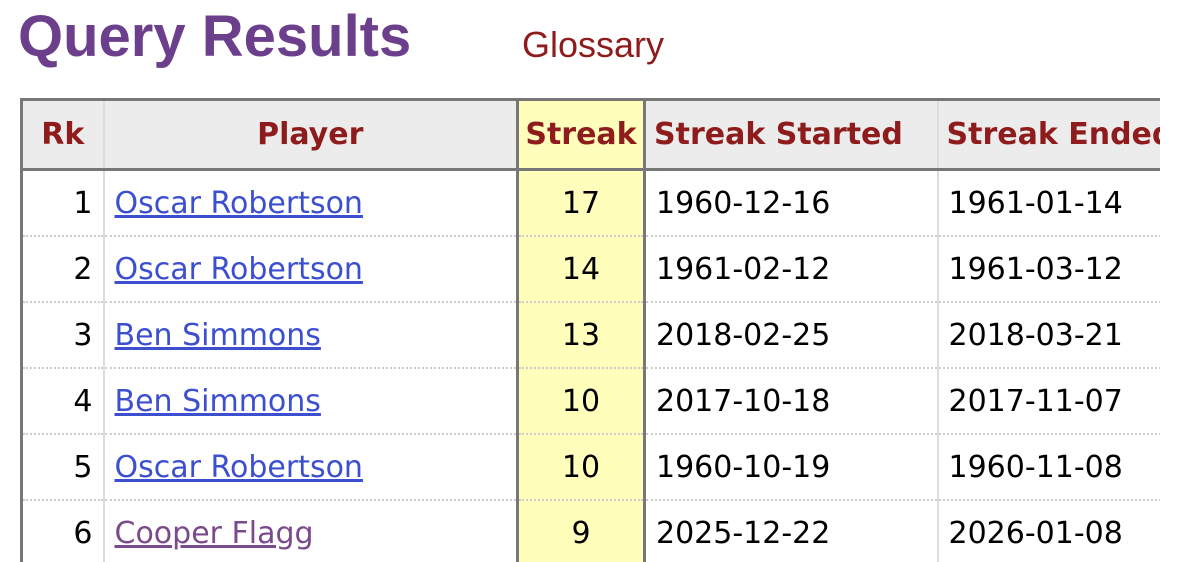  Describe the element at coordinates (1048, 269) in the screenshot. I see `streak-ended-cell: 1961-03-12` at that location.